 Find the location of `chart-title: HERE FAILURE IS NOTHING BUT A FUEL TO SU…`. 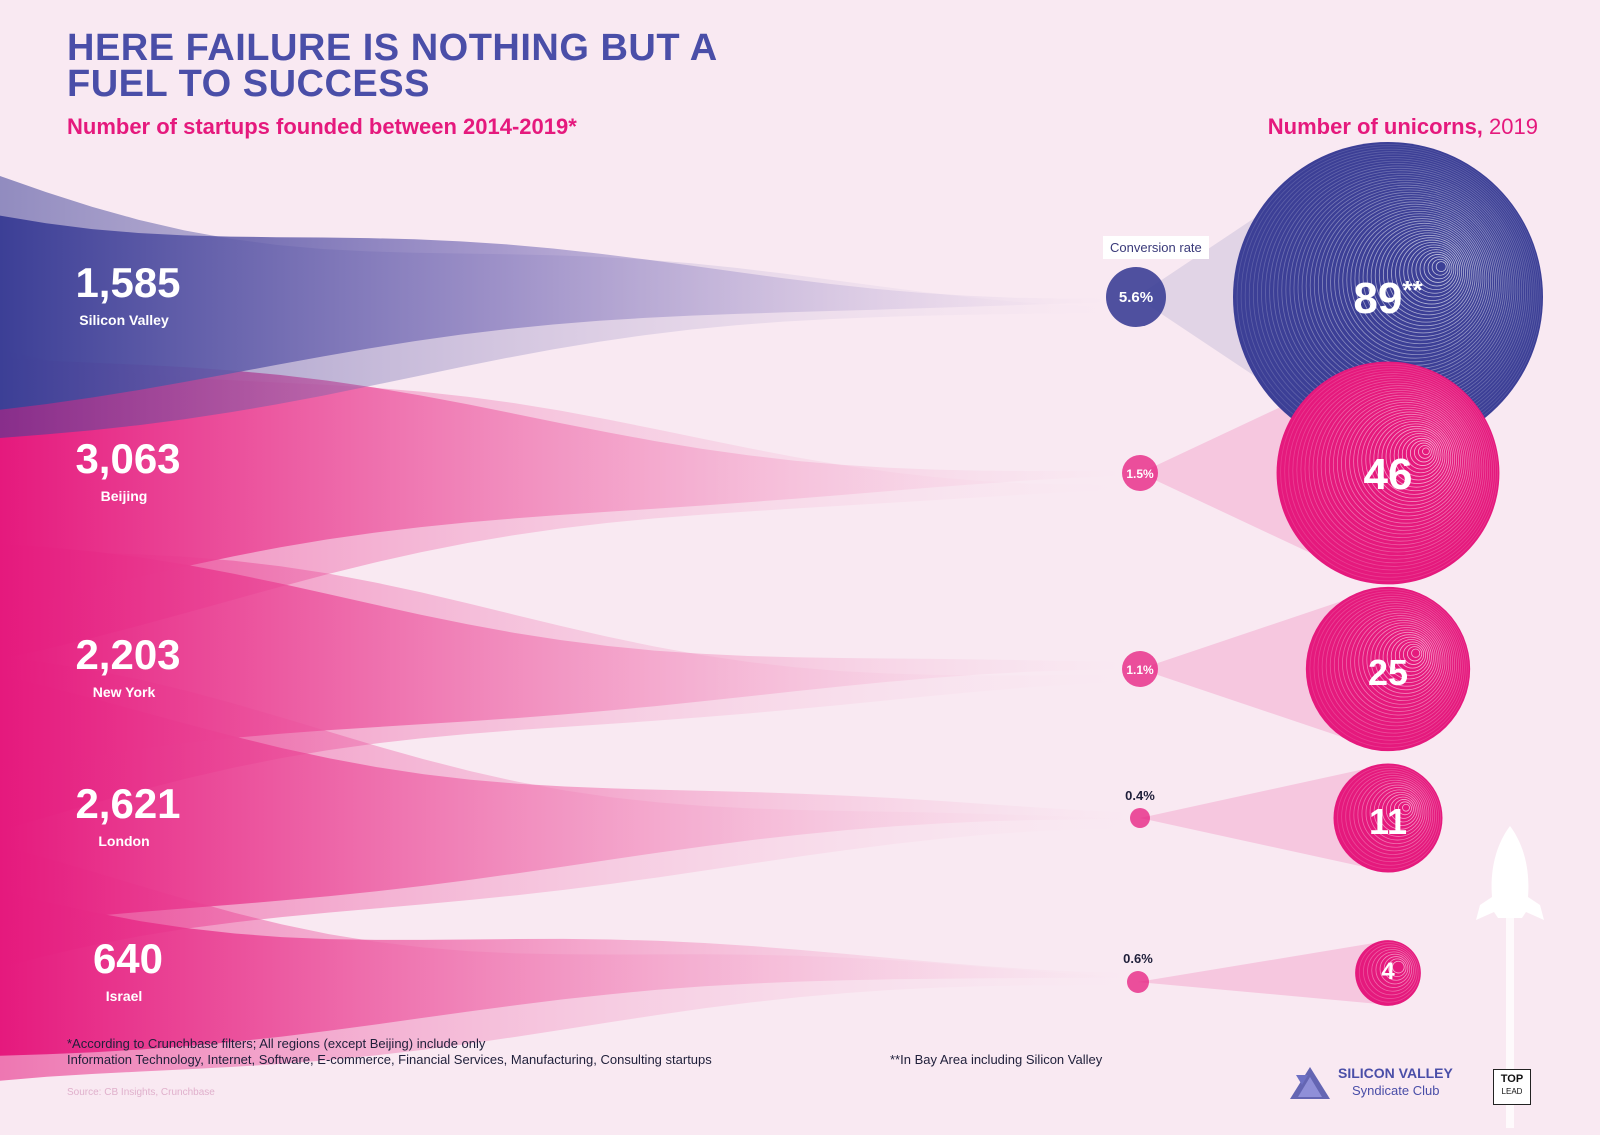

chart-title: HERE FAILURE IS NOTHING BUT A FUEL TO SU… is located at coordinates (392, 66).